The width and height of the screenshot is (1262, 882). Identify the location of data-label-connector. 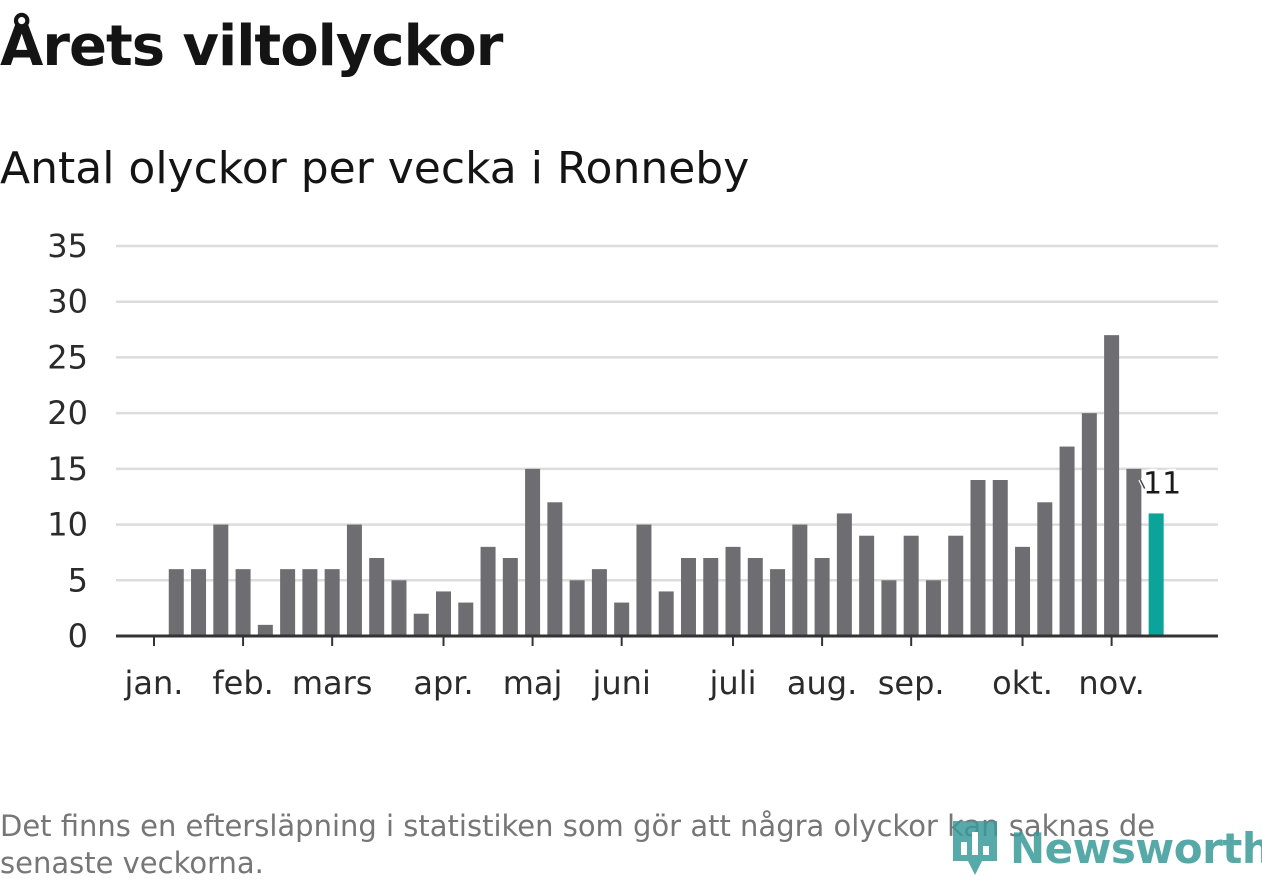
(1143, 486).